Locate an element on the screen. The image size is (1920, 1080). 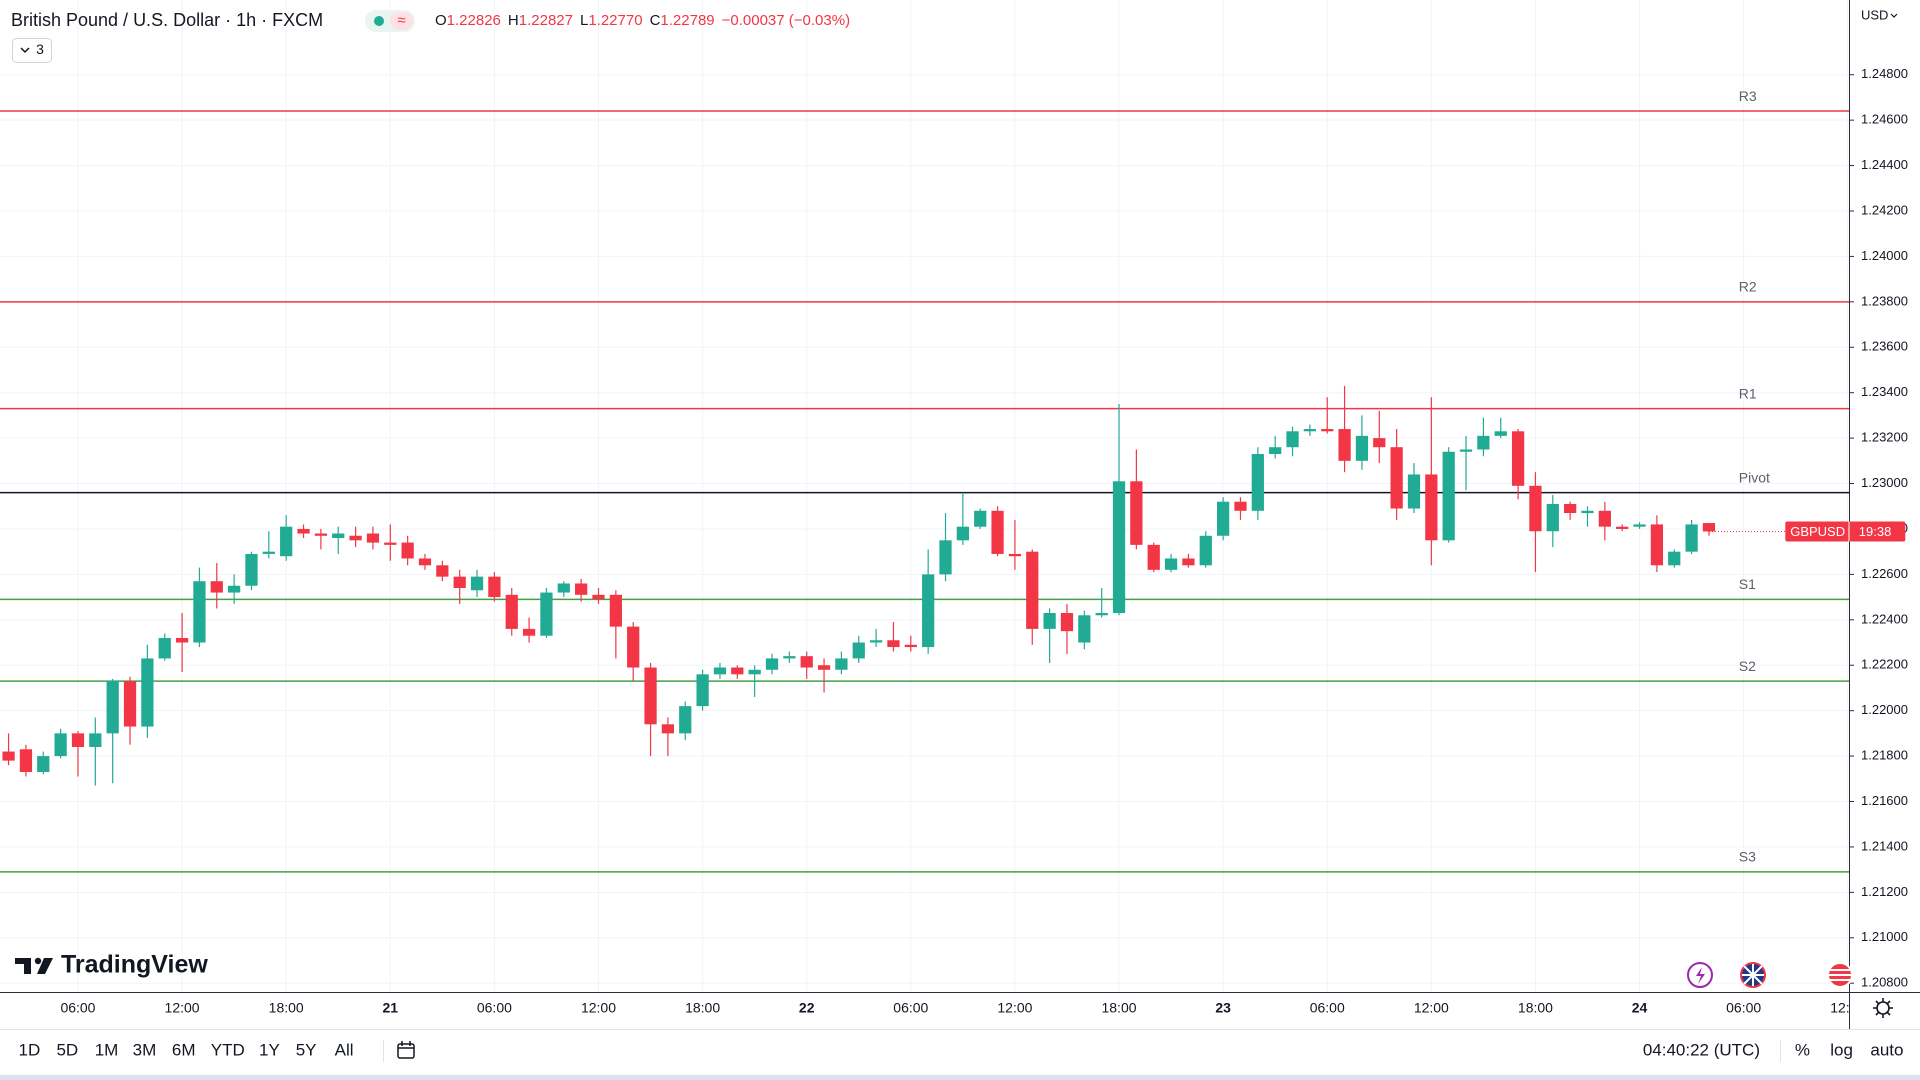
y-tick-label: 1.21600 is located at coordinates (1884, 800).